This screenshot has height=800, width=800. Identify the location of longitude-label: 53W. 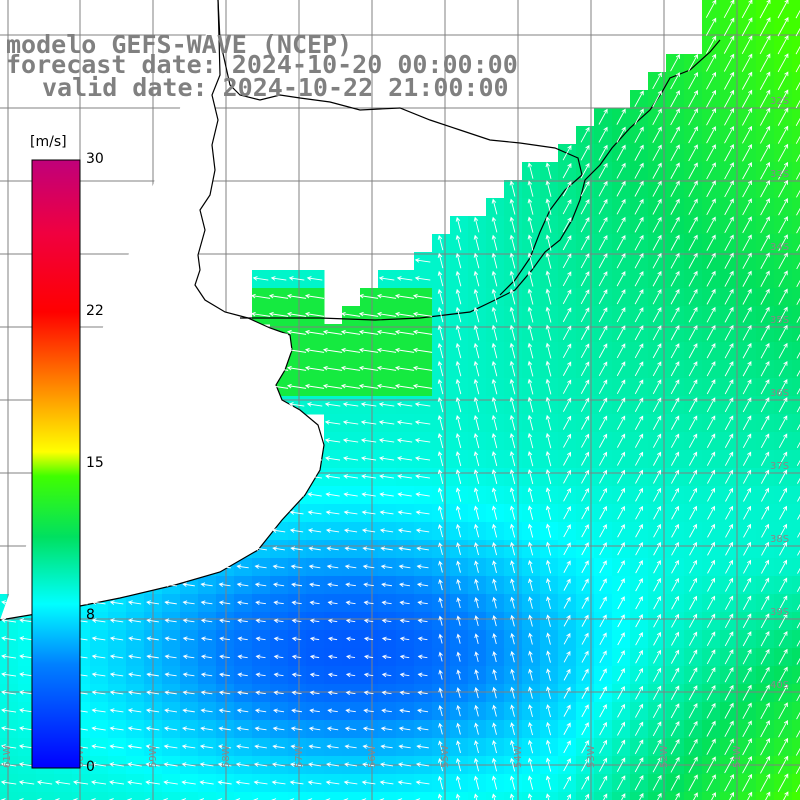
(591, 756).